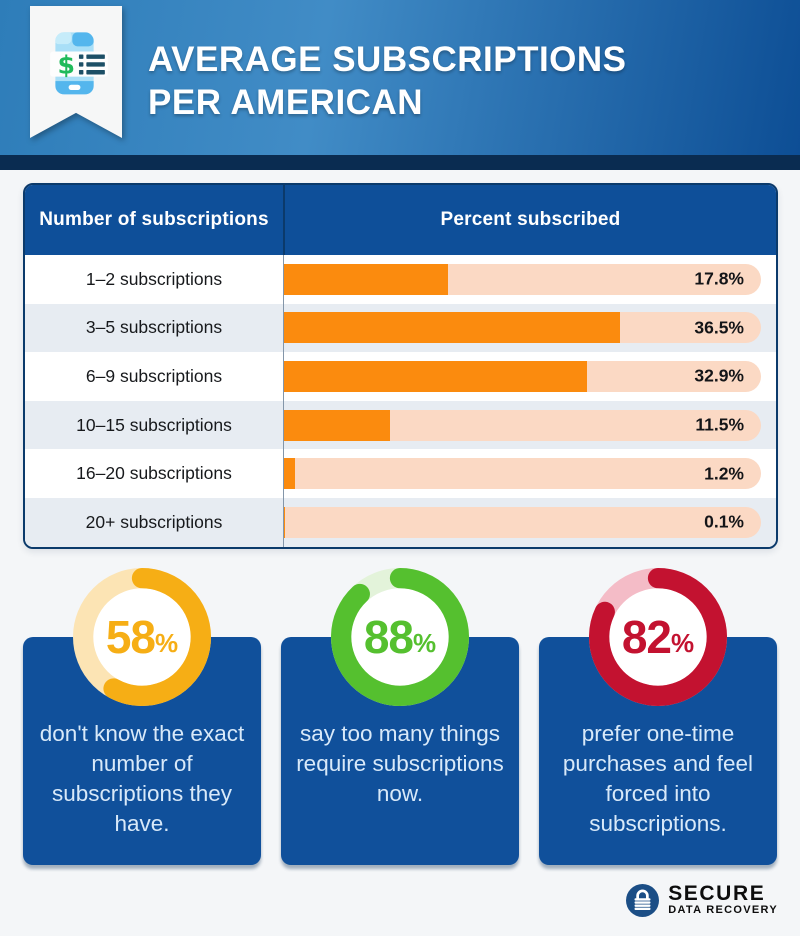 This screenshot has width=800, height=936. I want to click on donut-value: 82%, so click(658, 637).